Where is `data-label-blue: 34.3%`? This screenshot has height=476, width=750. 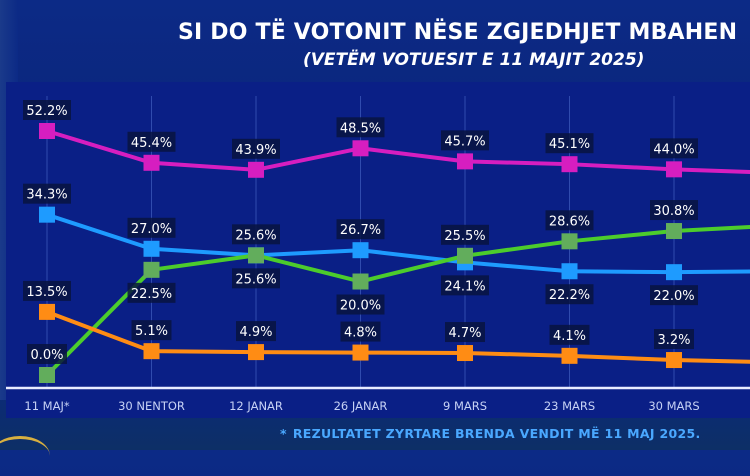
data-label-blue: 34.3% is located at coordinates (46, 195).